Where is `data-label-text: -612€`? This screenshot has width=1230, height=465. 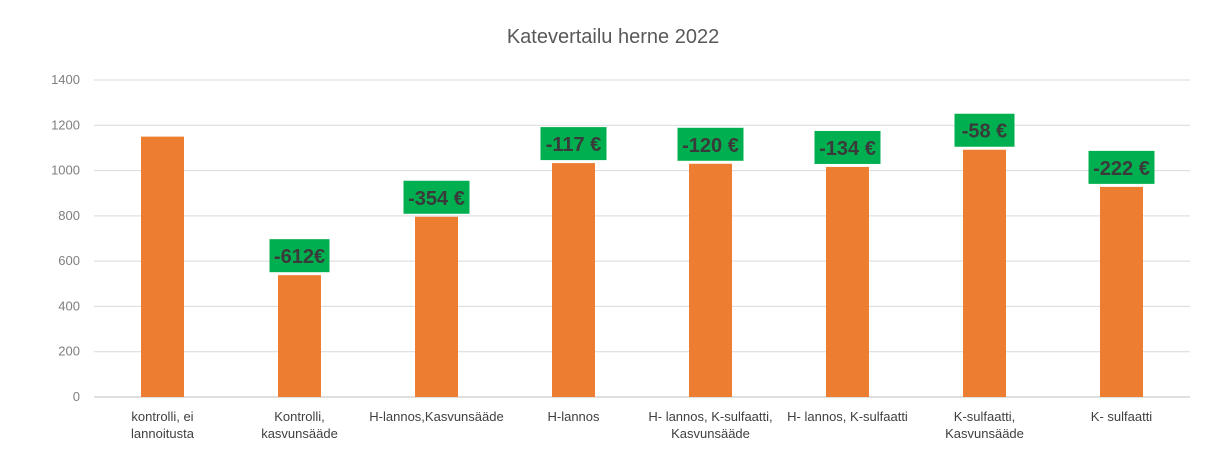
data-label-text: -612€ is located at coordinates (299, 257).